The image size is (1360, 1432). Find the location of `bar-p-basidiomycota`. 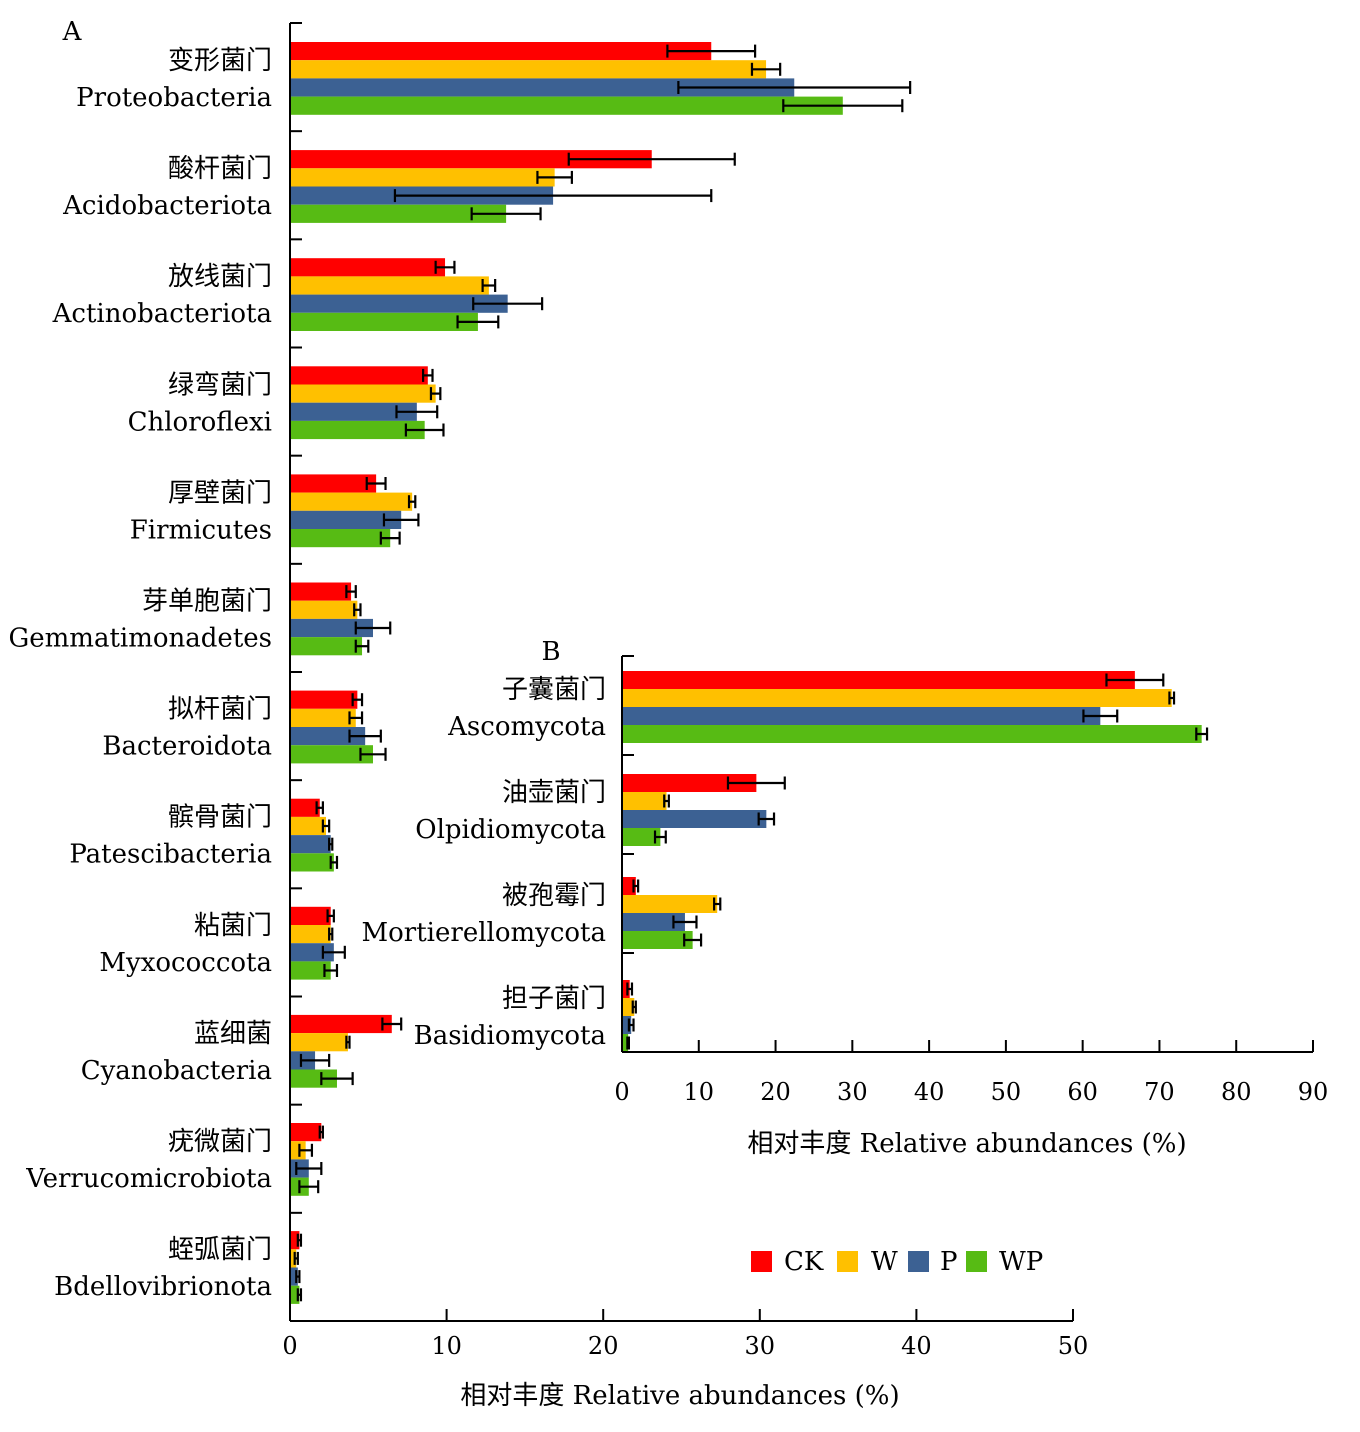

bar-p-basidiomycota is located at coordinates (627, 1025).